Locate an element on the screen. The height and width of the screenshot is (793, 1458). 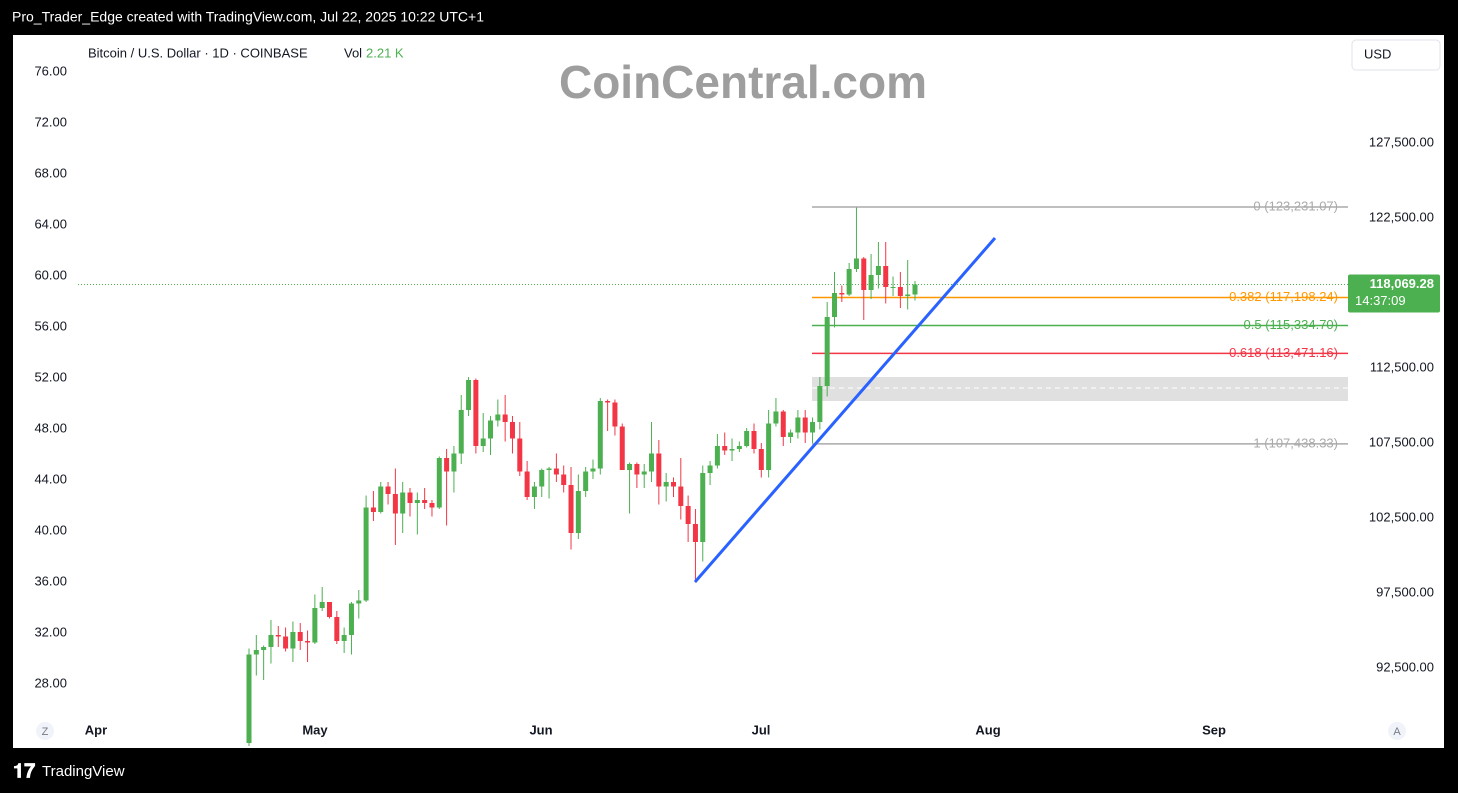
brand: TradingView is located at coordinates (83, 771).